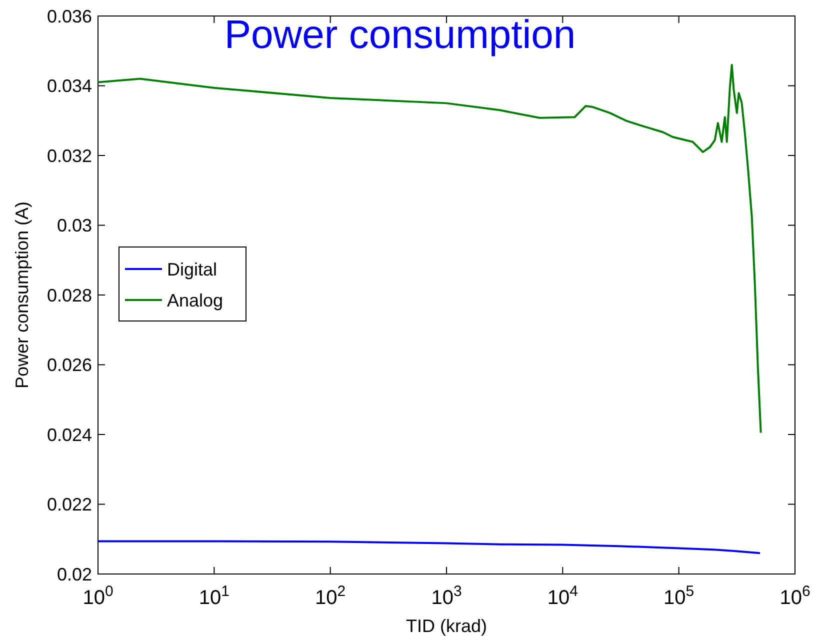 The image size is (825, 638). I want to click on legend-label: Digital, so click(192, 269).